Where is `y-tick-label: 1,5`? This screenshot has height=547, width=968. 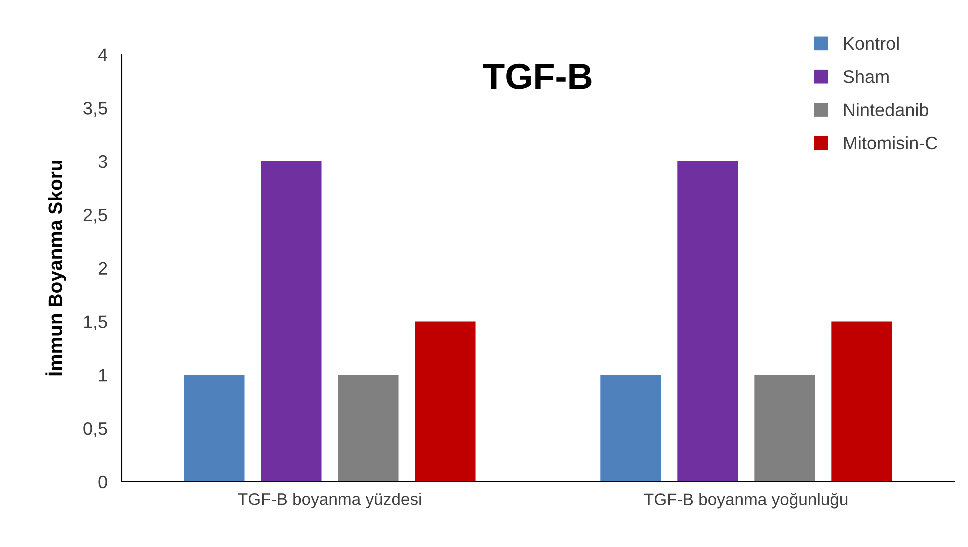
y-tick-label: 1,5 is located at coordinates (96, 323).